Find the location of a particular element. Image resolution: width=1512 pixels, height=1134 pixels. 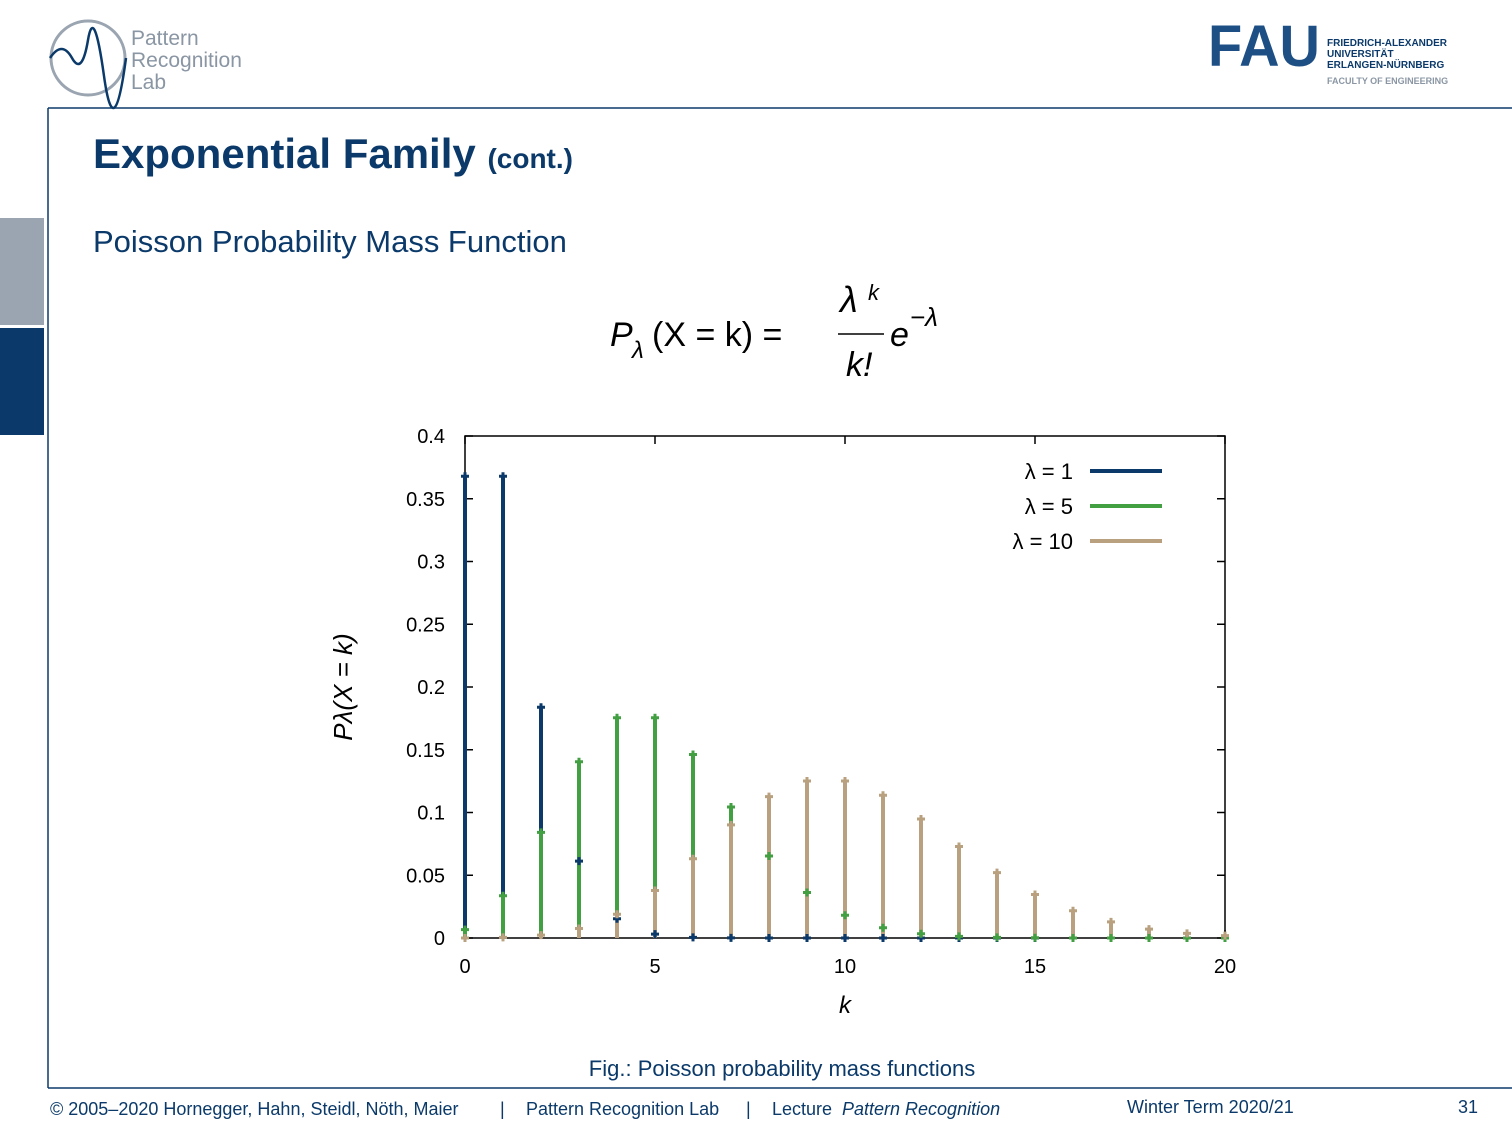

formula-part: P is located at coordinates (621, 335).